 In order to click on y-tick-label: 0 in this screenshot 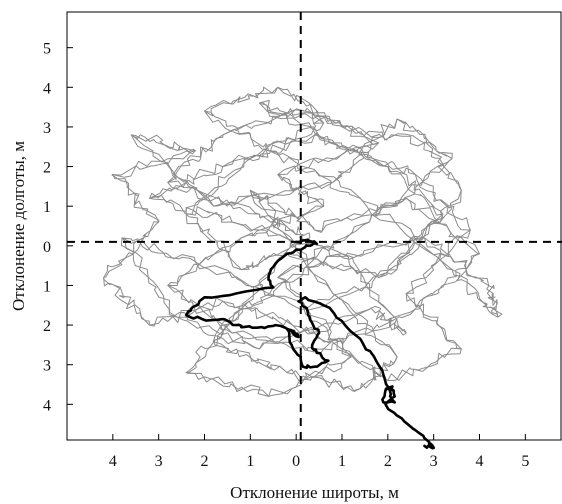, I will do `click(47, 247)`.